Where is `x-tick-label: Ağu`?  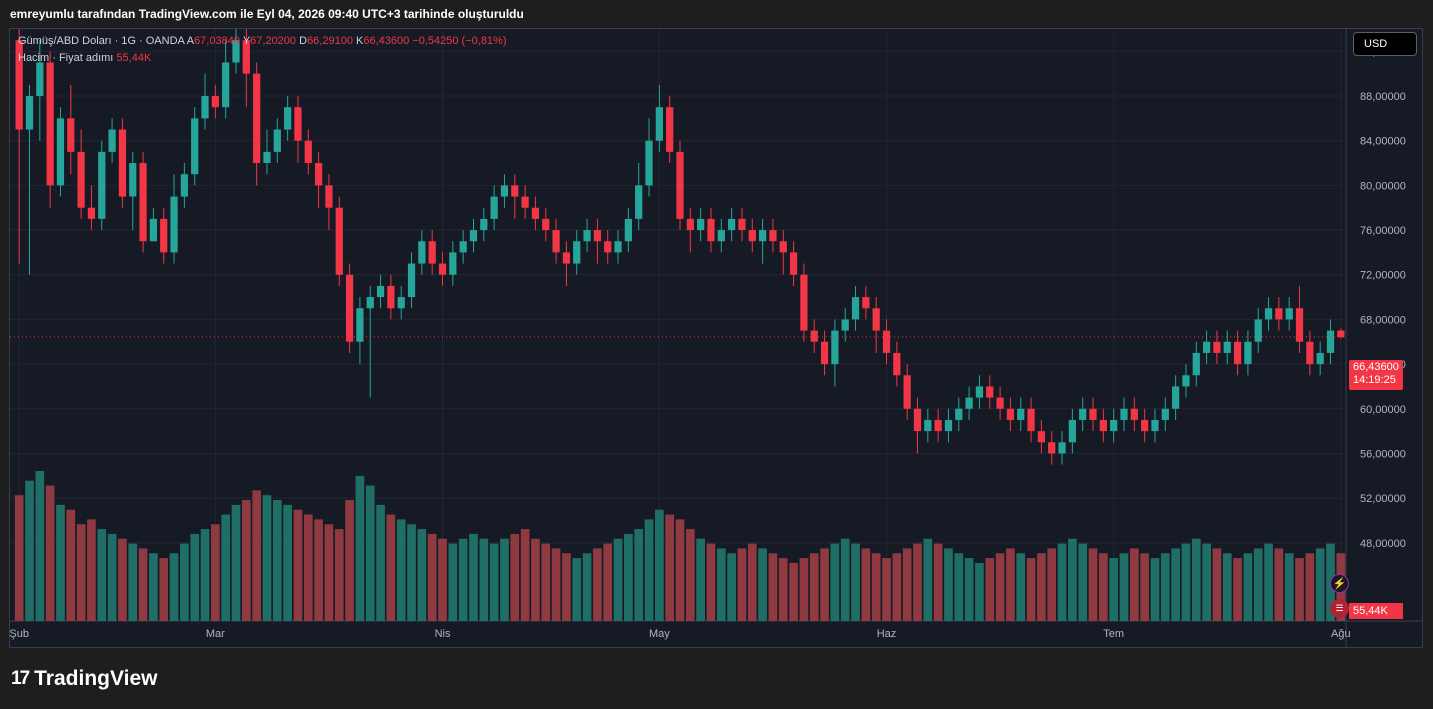
x-tick-label: Ağu is located at coordinates (1341, 634).